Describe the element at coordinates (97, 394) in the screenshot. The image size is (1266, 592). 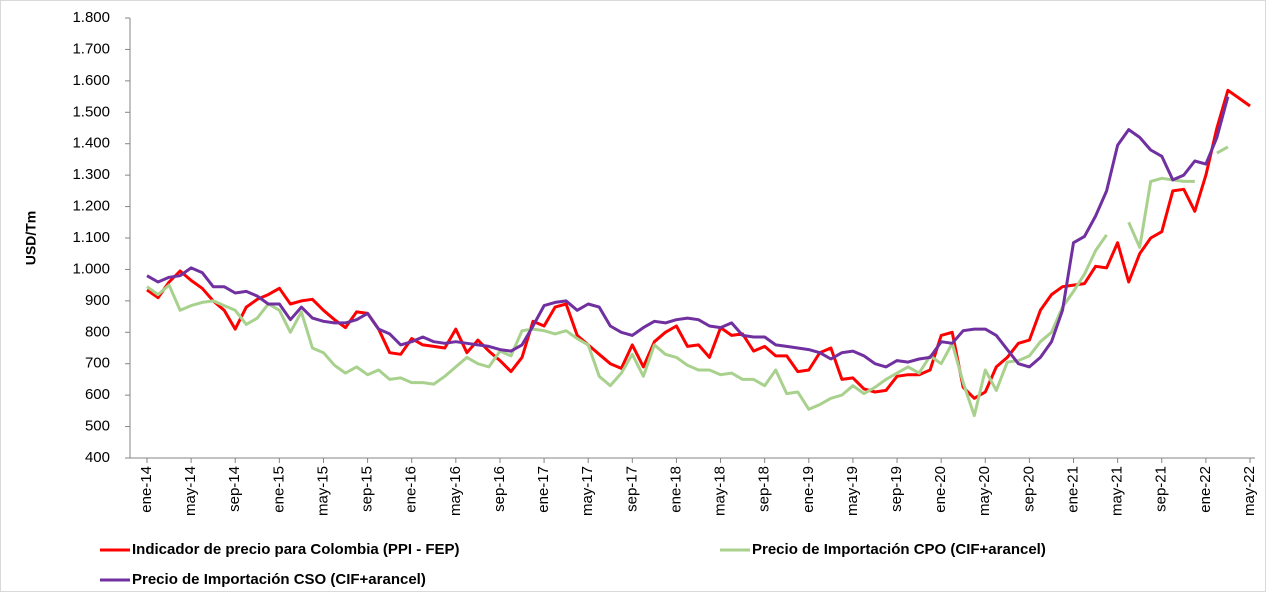
I see `y-tick-label: 600` at that location.